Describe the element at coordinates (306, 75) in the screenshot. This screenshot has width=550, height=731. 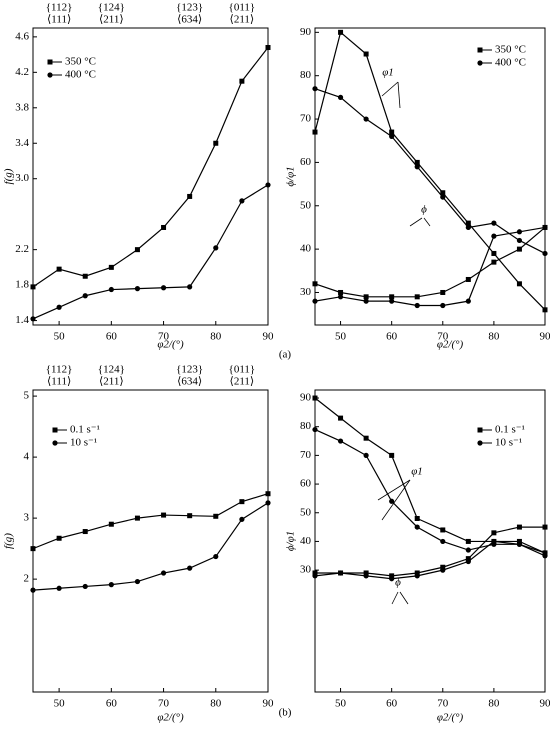
I see `y-tick-label: 80` at that location.